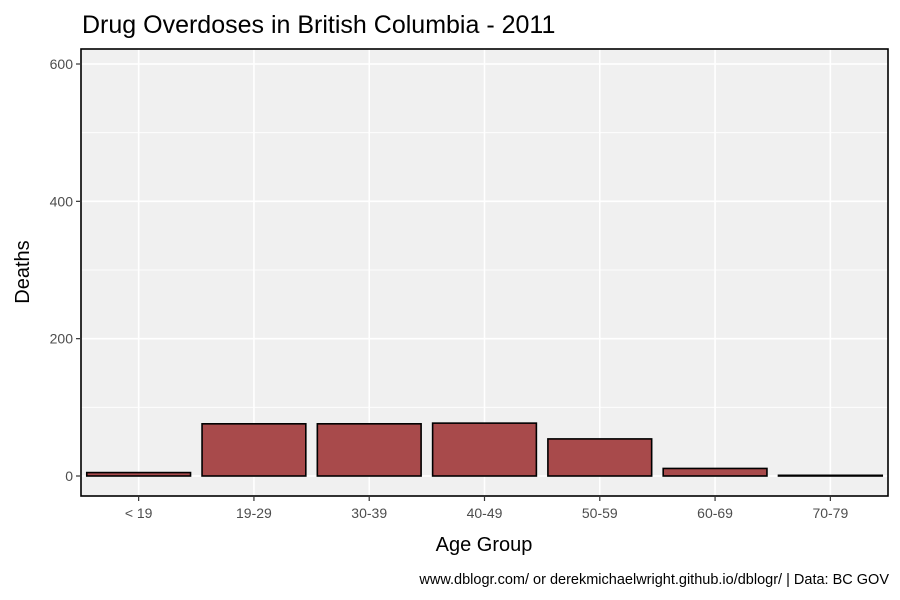 The height and width of the screenshot is (600, 900). Describe the element at coordinates (62, 64) in the screenshot. I see `y-tick-label: 600` at that location.